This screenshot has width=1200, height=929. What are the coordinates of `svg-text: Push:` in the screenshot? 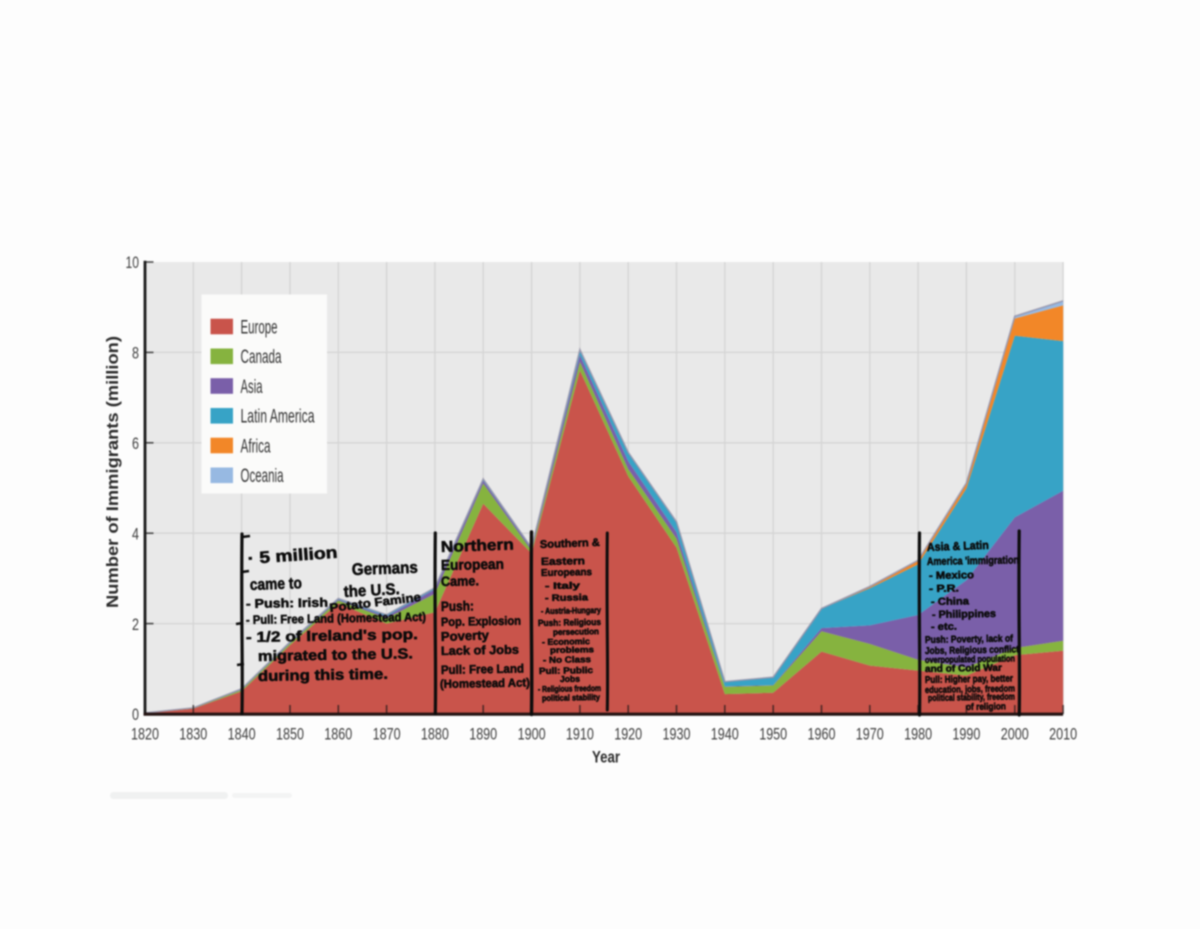 It's located at (457, 606).